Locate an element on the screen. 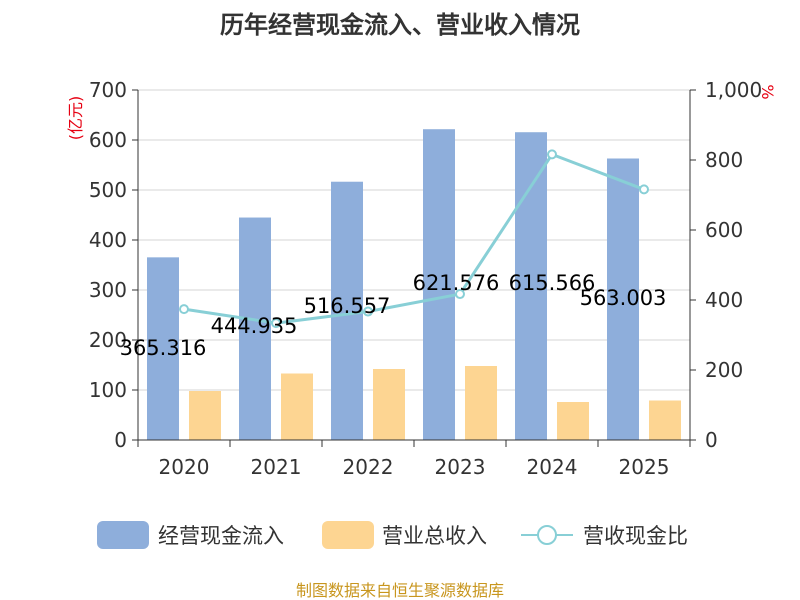  x-tick-label: 2021 is located at coordinates (276, 467).